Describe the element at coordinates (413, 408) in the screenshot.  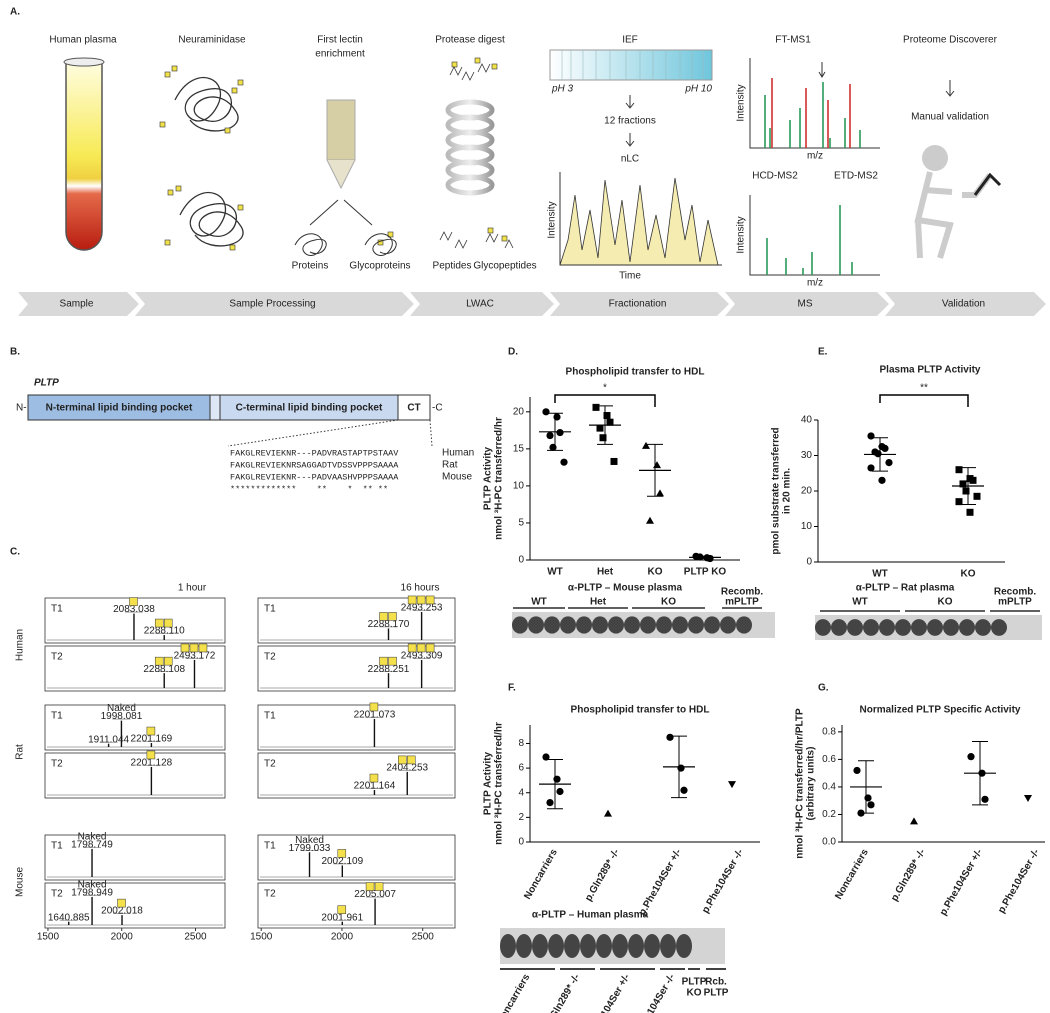
I see `domain-label: CT` at that location.